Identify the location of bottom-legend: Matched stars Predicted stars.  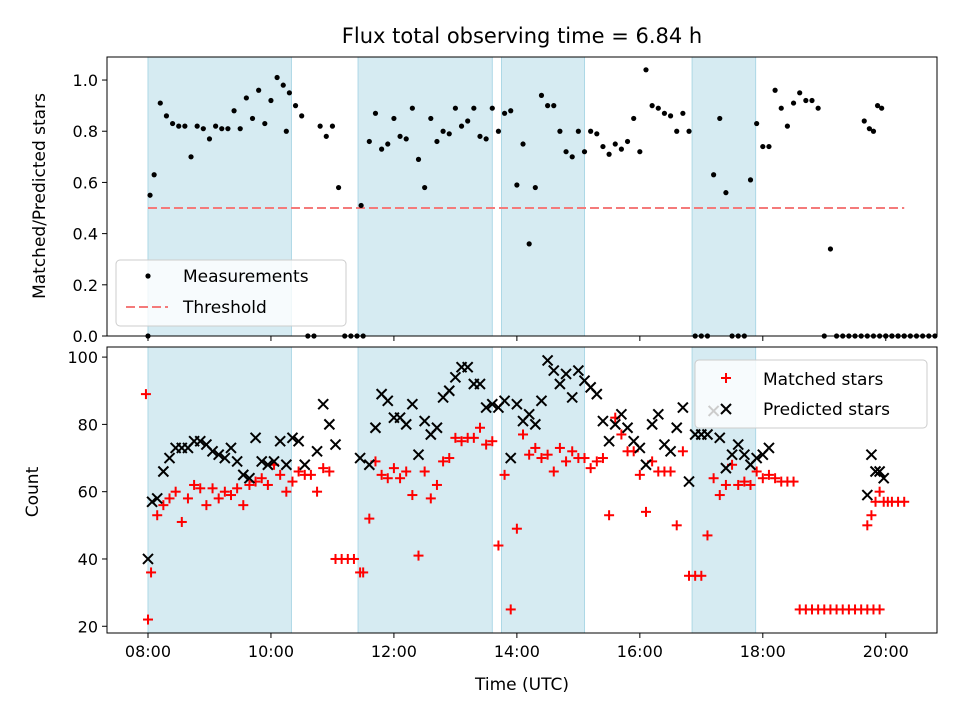
(811, 394).